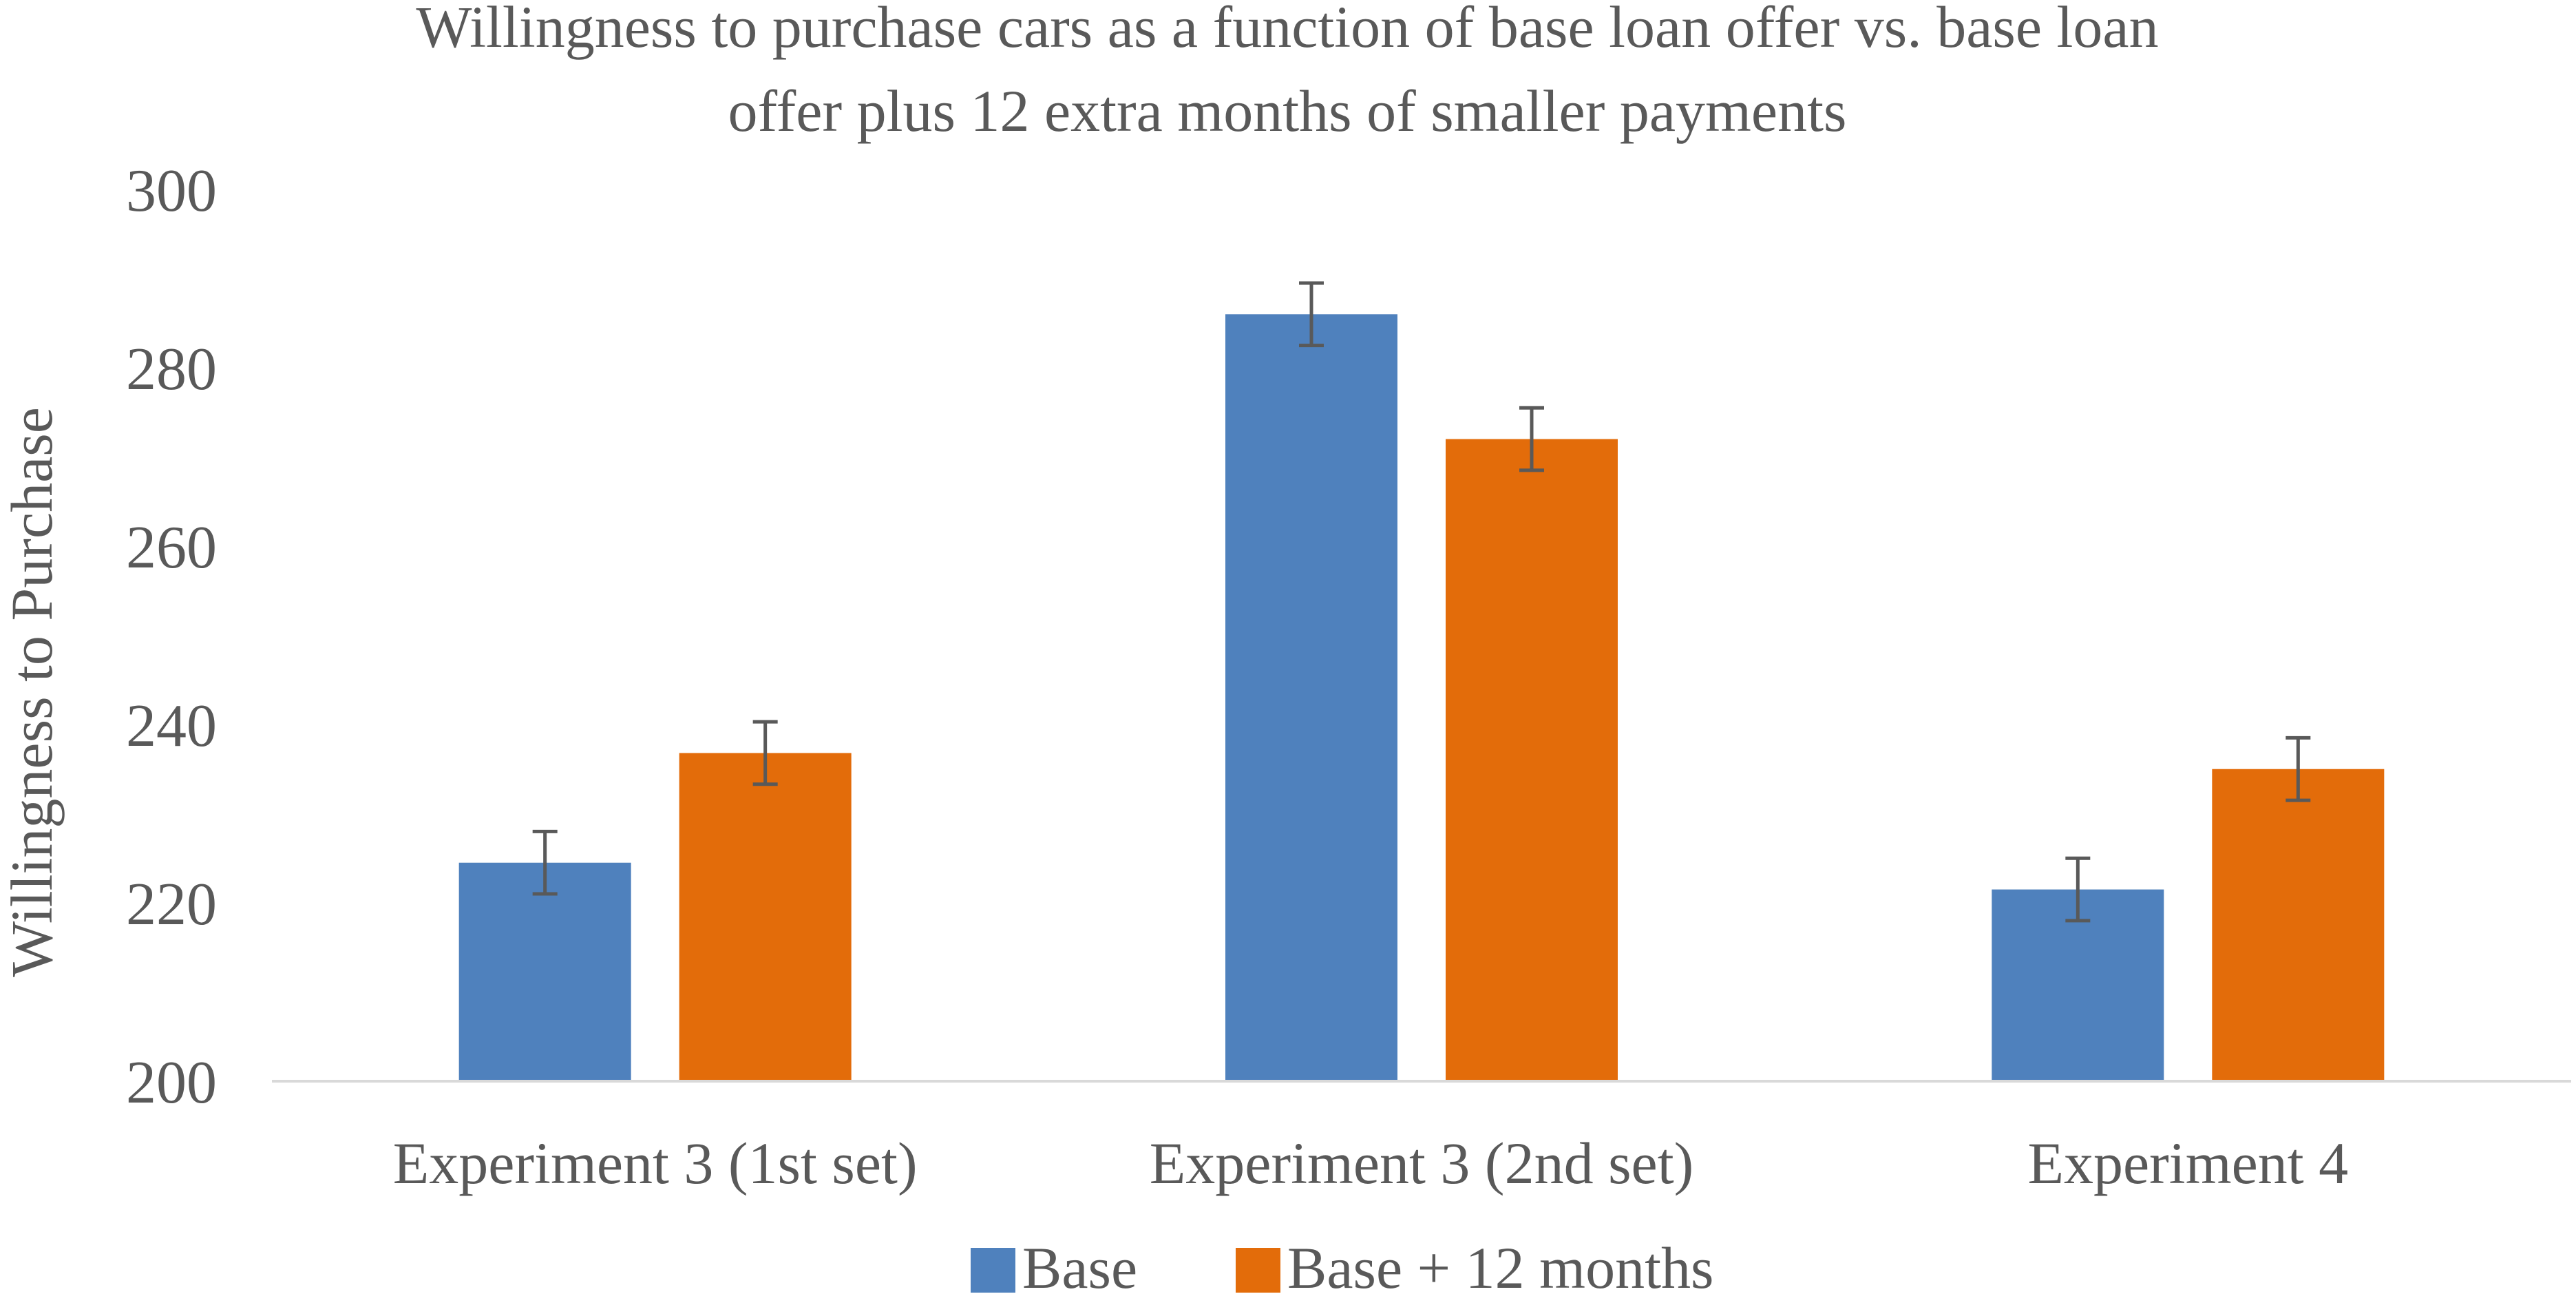 Image resolution: width=2576 pixels, height=1294 pixels. I want to click on x-tick-label: Experiment 4, so click(2188, 1163).